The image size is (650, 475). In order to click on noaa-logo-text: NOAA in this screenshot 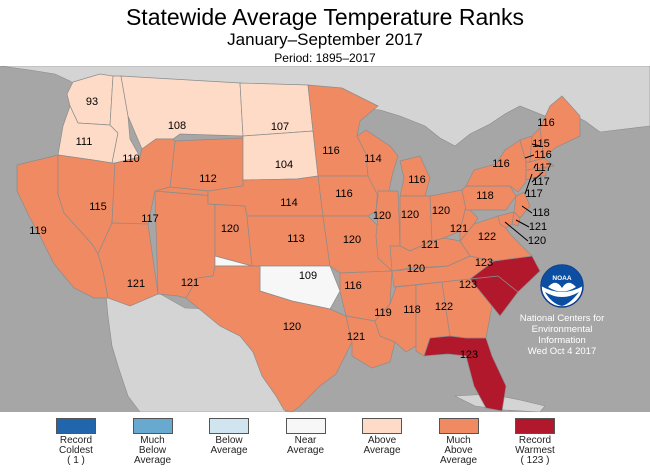, I will do `click(561, 278)`.